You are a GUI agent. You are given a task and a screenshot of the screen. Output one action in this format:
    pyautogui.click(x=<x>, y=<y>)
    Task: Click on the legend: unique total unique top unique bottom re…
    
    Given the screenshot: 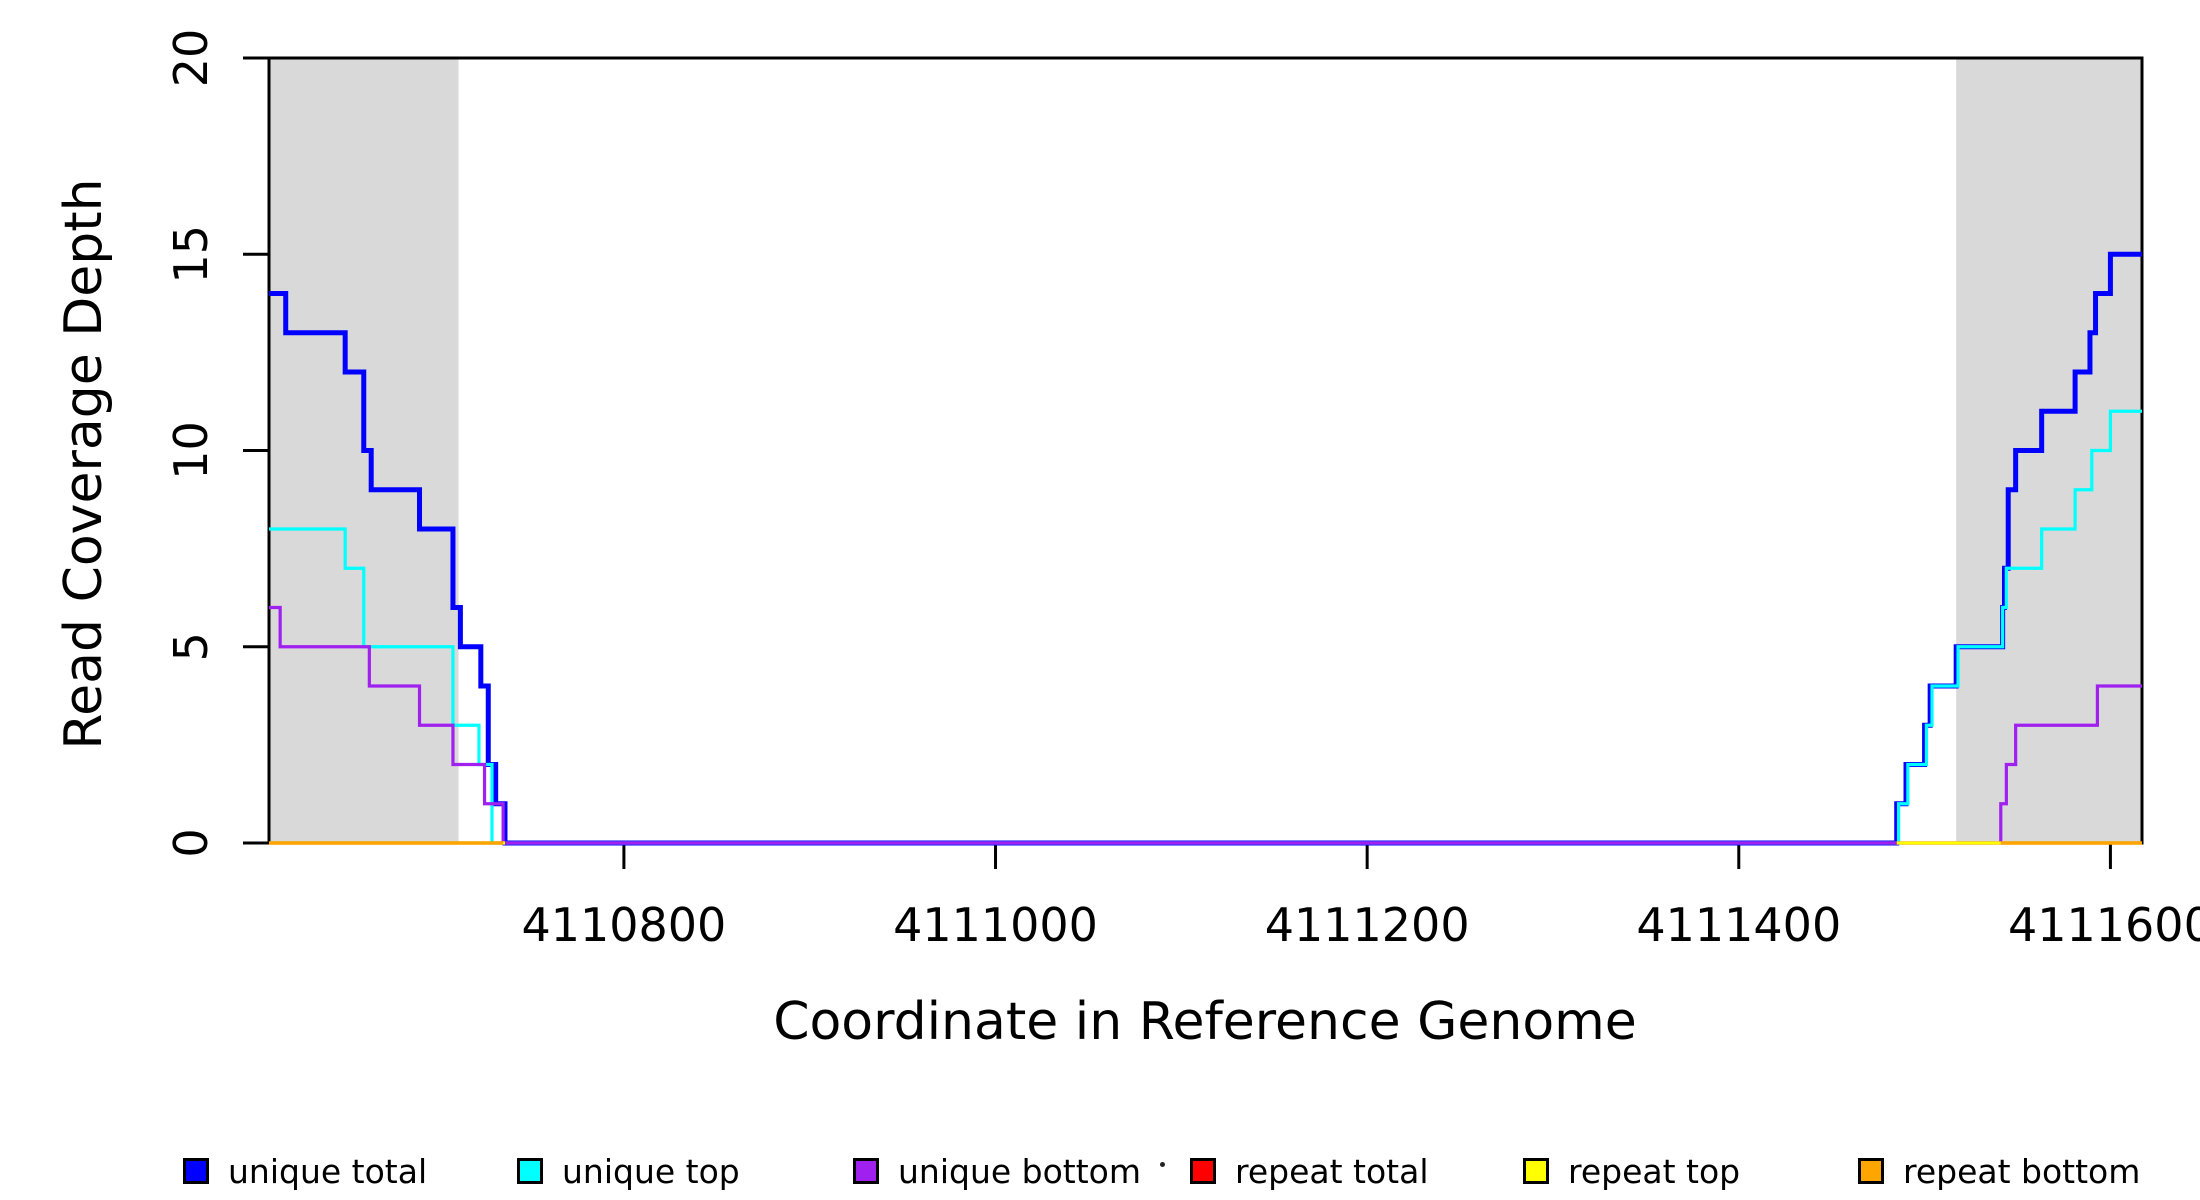 What is the action you would take?
    pyautogui.click(x=1100, y=1171)
    